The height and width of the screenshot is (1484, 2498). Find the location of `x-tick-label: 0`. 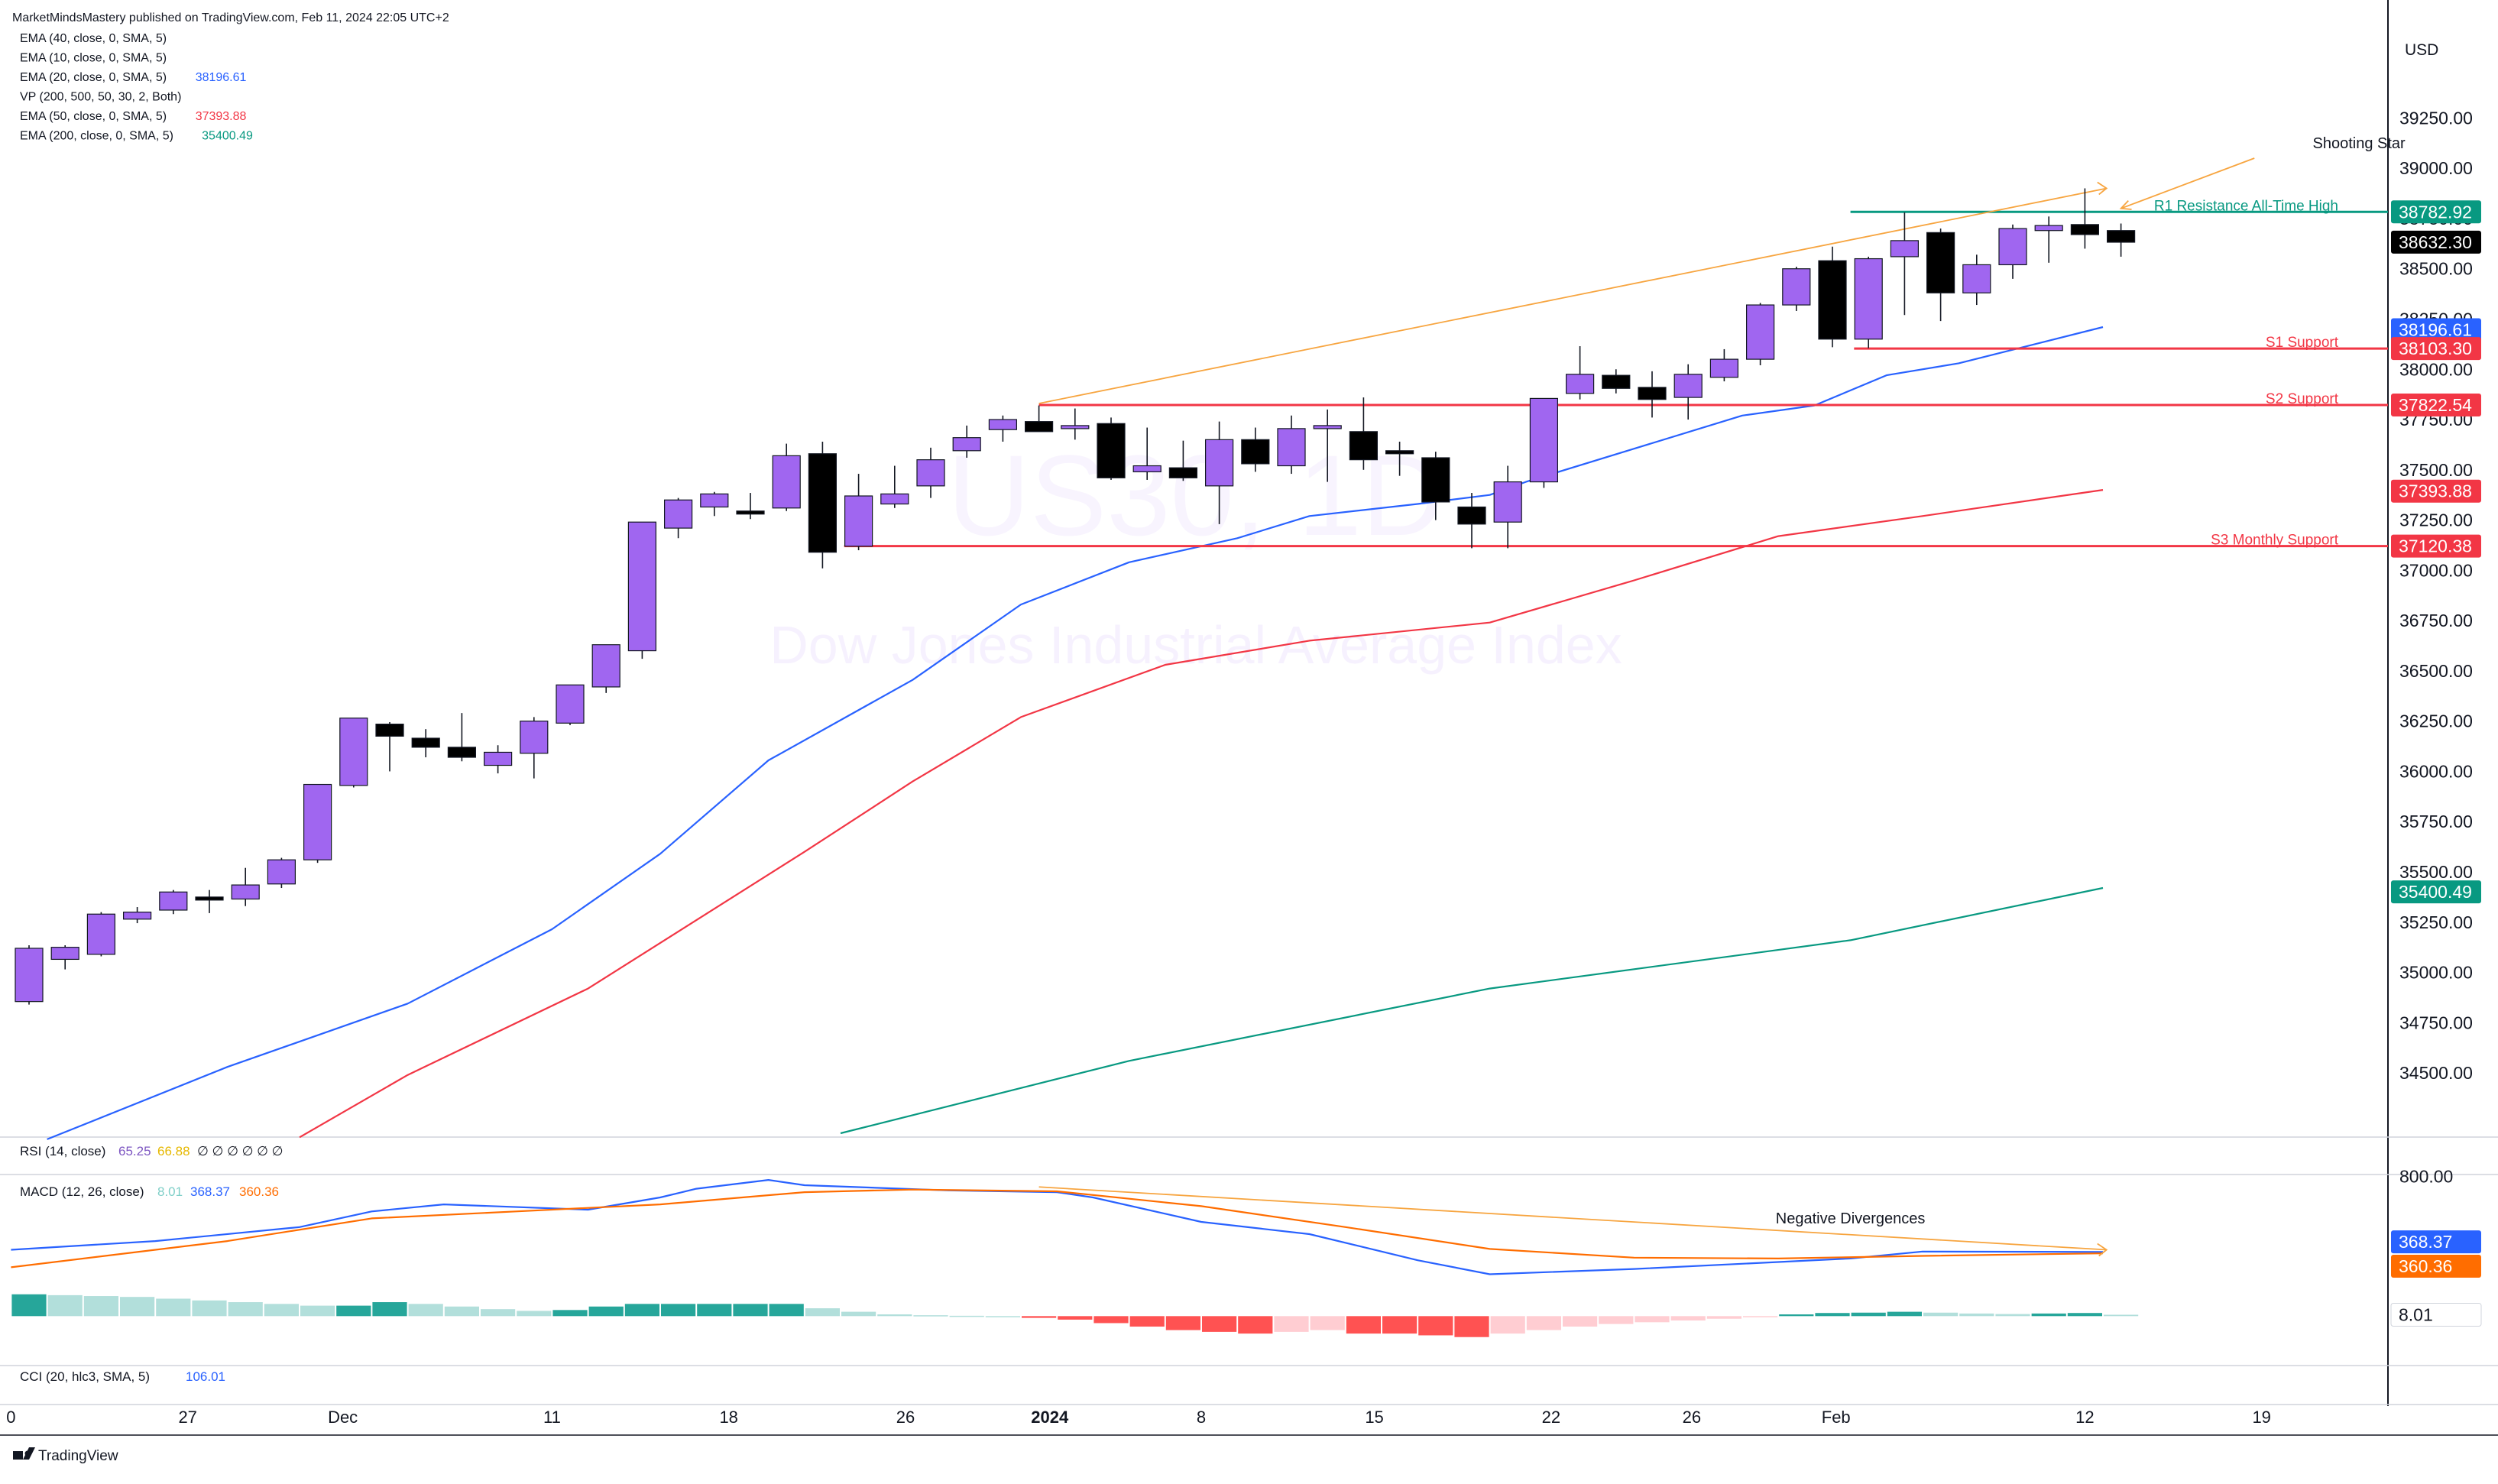

x-tick-label: 0 is located at coordinates (10, 1418).